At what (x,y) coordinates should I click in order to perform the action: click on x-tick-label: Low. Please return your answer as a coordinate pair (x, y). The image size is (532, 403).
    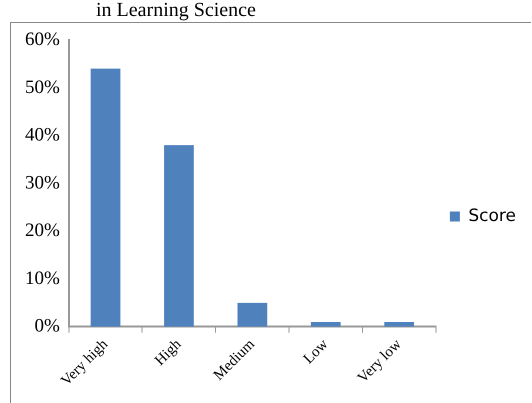
    Looking at the image, I should click on (316, 352).